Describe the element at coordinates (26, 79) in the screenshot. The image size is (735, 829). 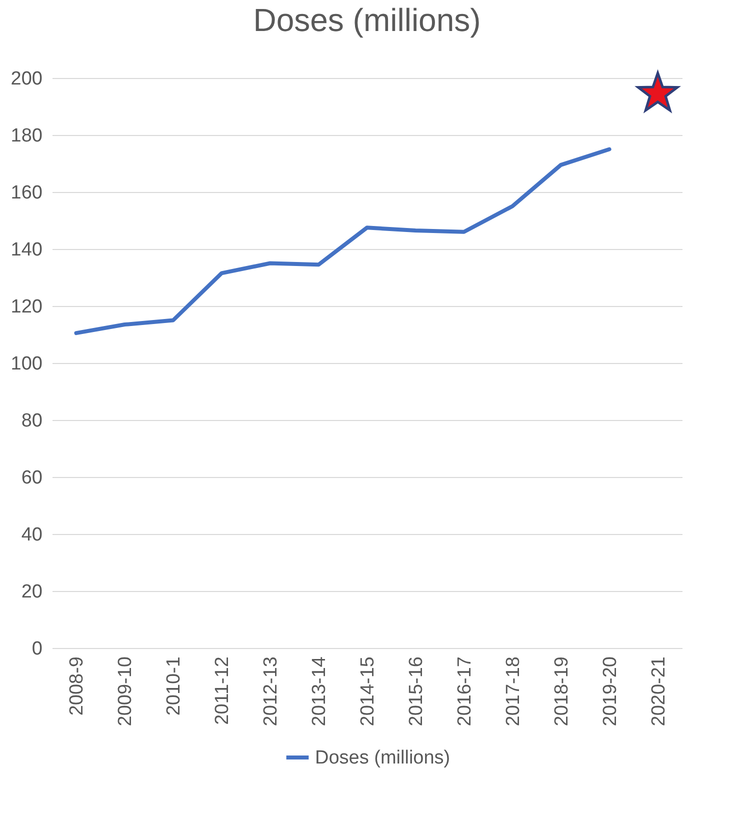
I see `y-tick-label: 200` at that location.